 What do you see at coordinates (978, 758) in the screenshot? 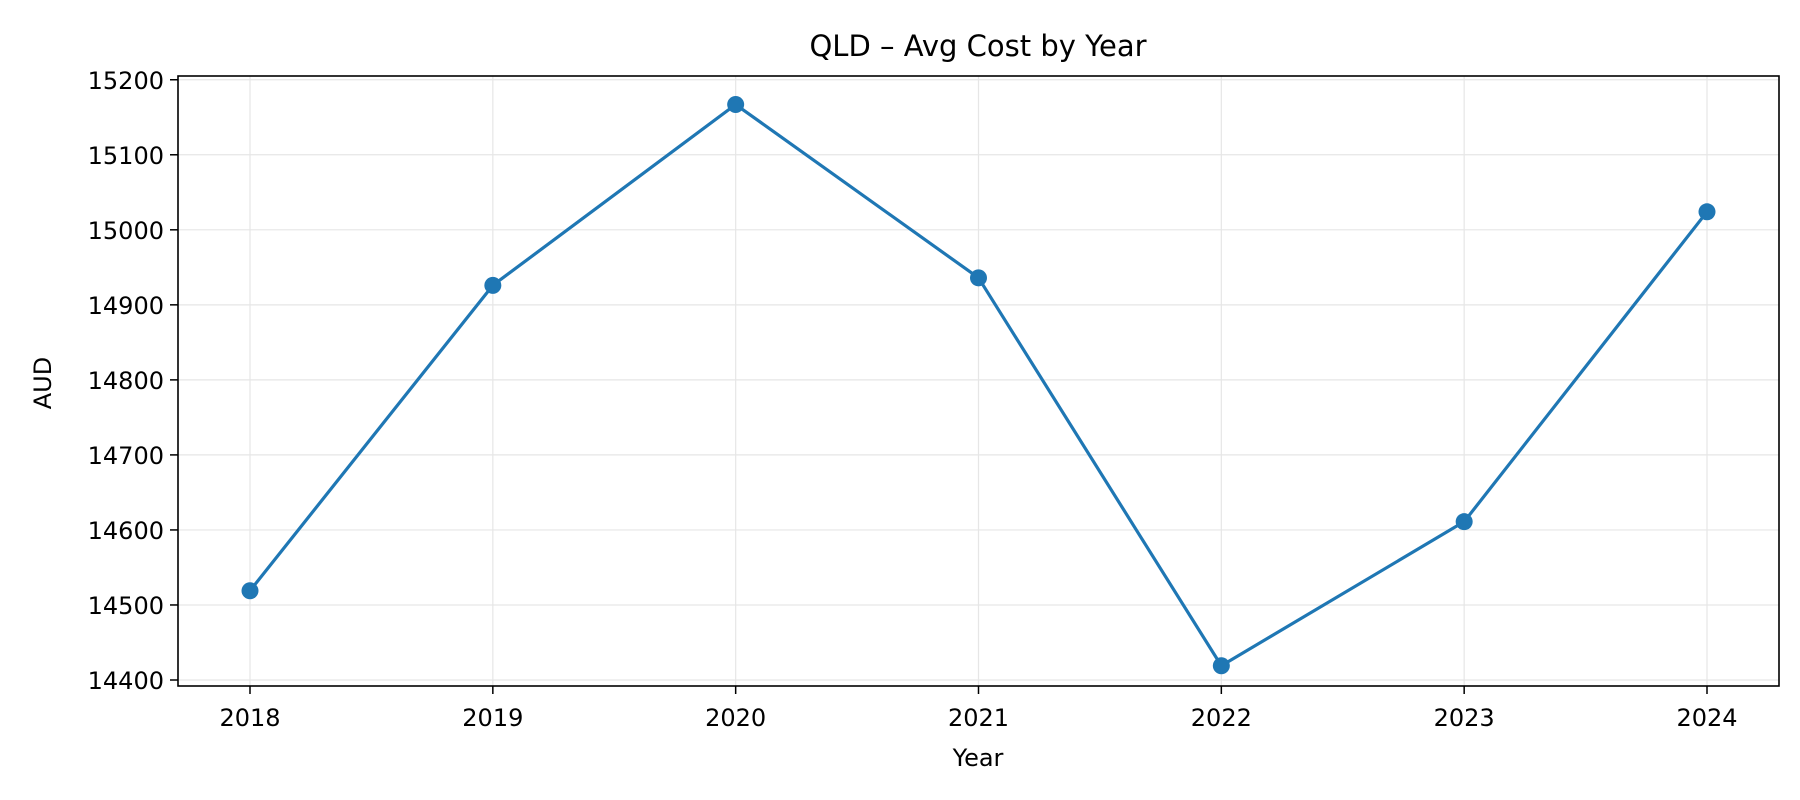
I see `x-axis-label: Year` at bounding box center [978, 758].